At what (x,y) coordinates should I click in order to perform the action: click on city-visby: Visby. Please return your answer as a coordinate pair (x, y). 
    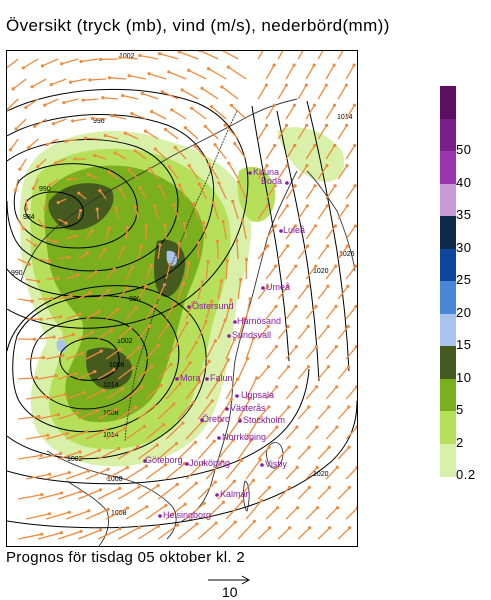
    Looking at the image, I should click on (273, 464).